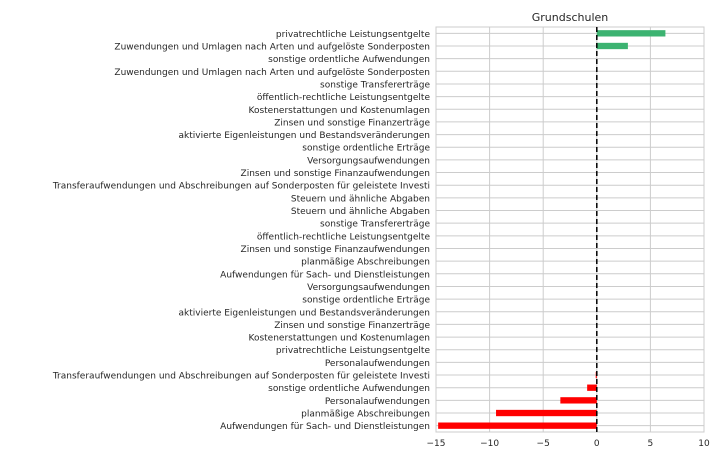 This screenshot has height=464, width=720. Describe the element at coordinates (570, 17) in the screenshot. I see `chart-title: Grundschulen` at that location.